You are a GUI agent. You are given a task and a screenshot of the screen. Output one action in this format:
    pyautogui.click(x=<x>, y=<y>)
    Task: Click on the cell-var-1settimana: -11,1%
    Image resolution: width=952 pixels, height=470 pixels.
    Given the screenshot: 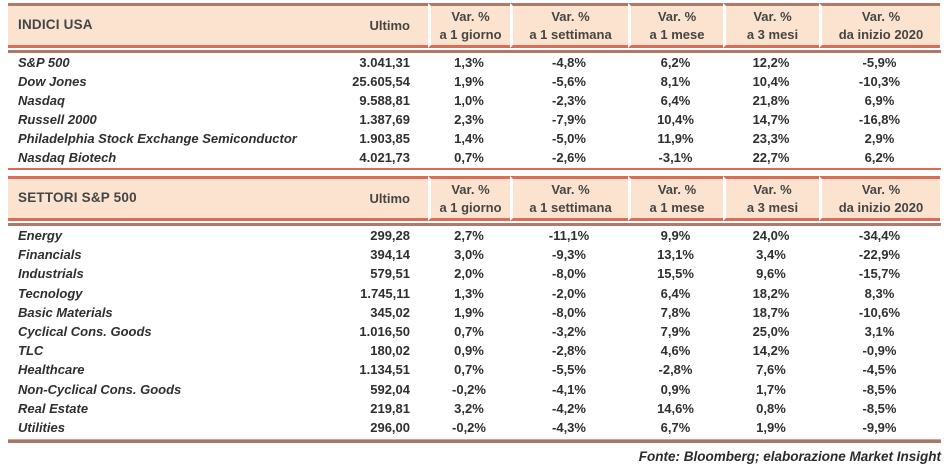 What is the action you would take?
    pyautogui.click(x=569, y=236)
    